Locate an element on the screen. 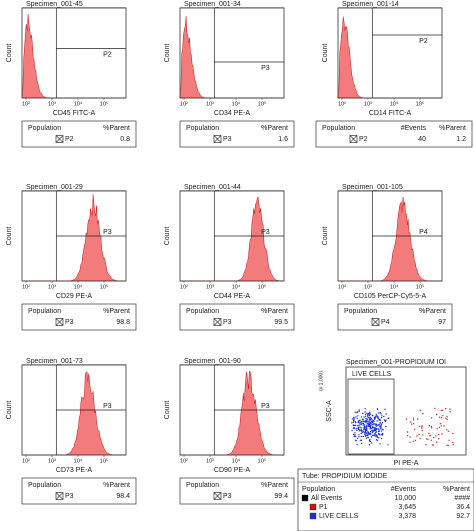 The image size is (474, 531). gate-label: P2 is located at coordinates (423, 41).